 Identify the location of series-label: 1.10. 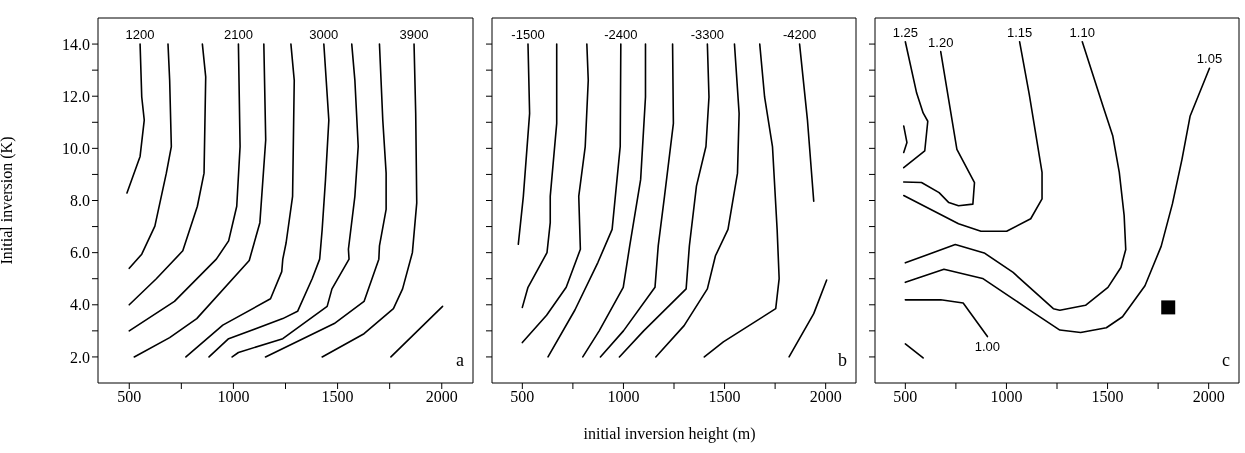
(1082, 32).